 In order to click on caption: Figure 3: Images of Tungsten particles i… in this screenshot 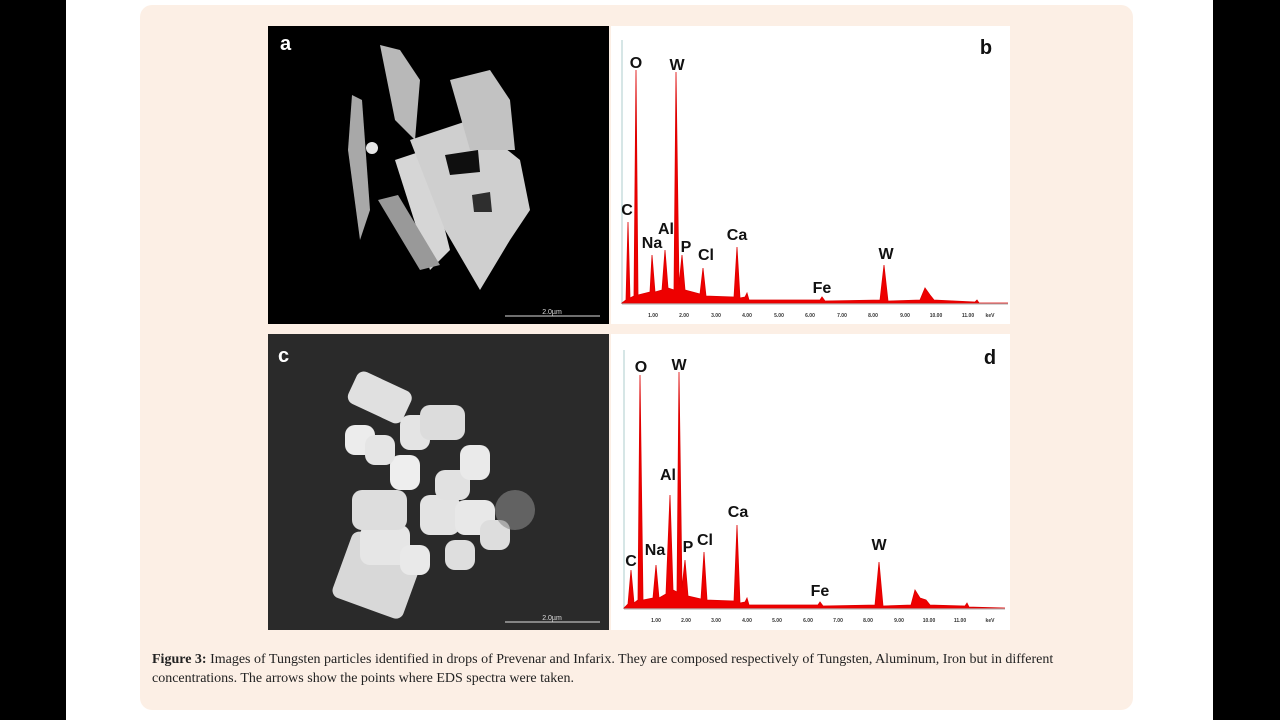, I will do `click(644, 669)`.